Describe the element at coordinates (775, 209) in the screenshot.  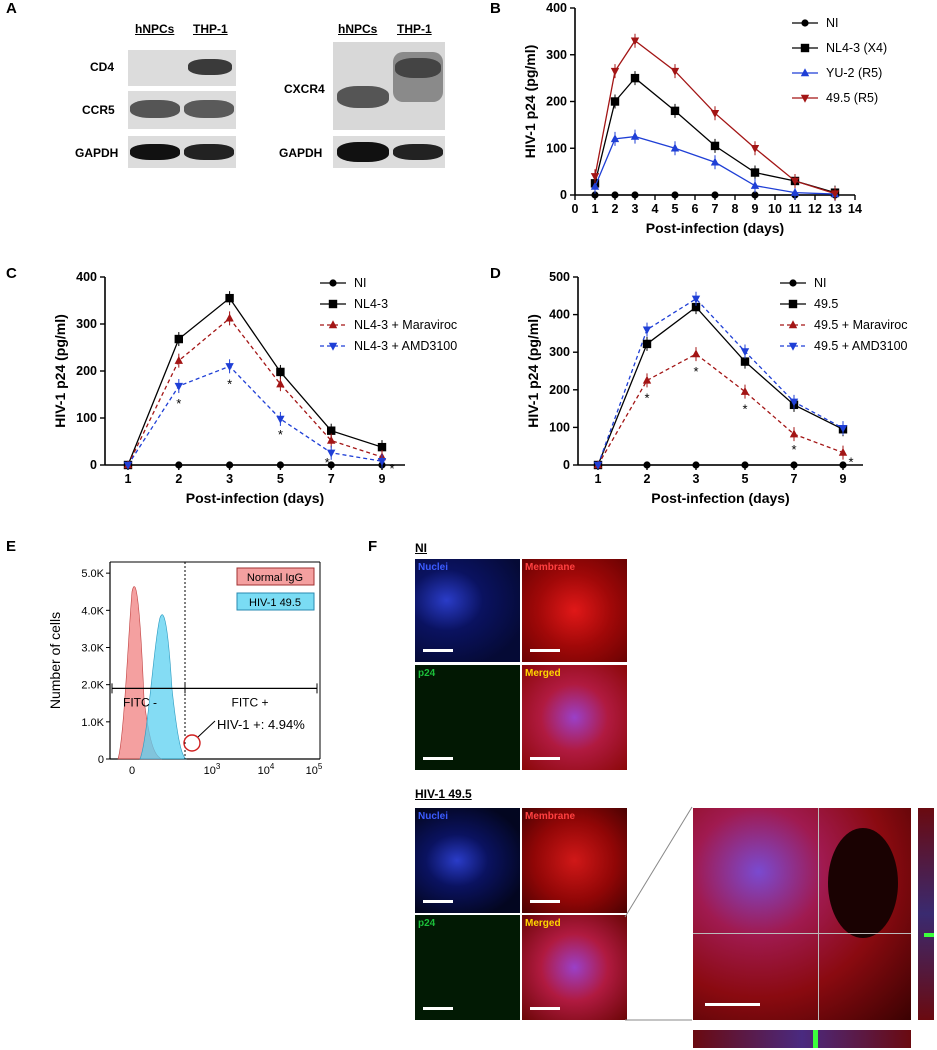
I see `x-tick-label: 10` at that location.